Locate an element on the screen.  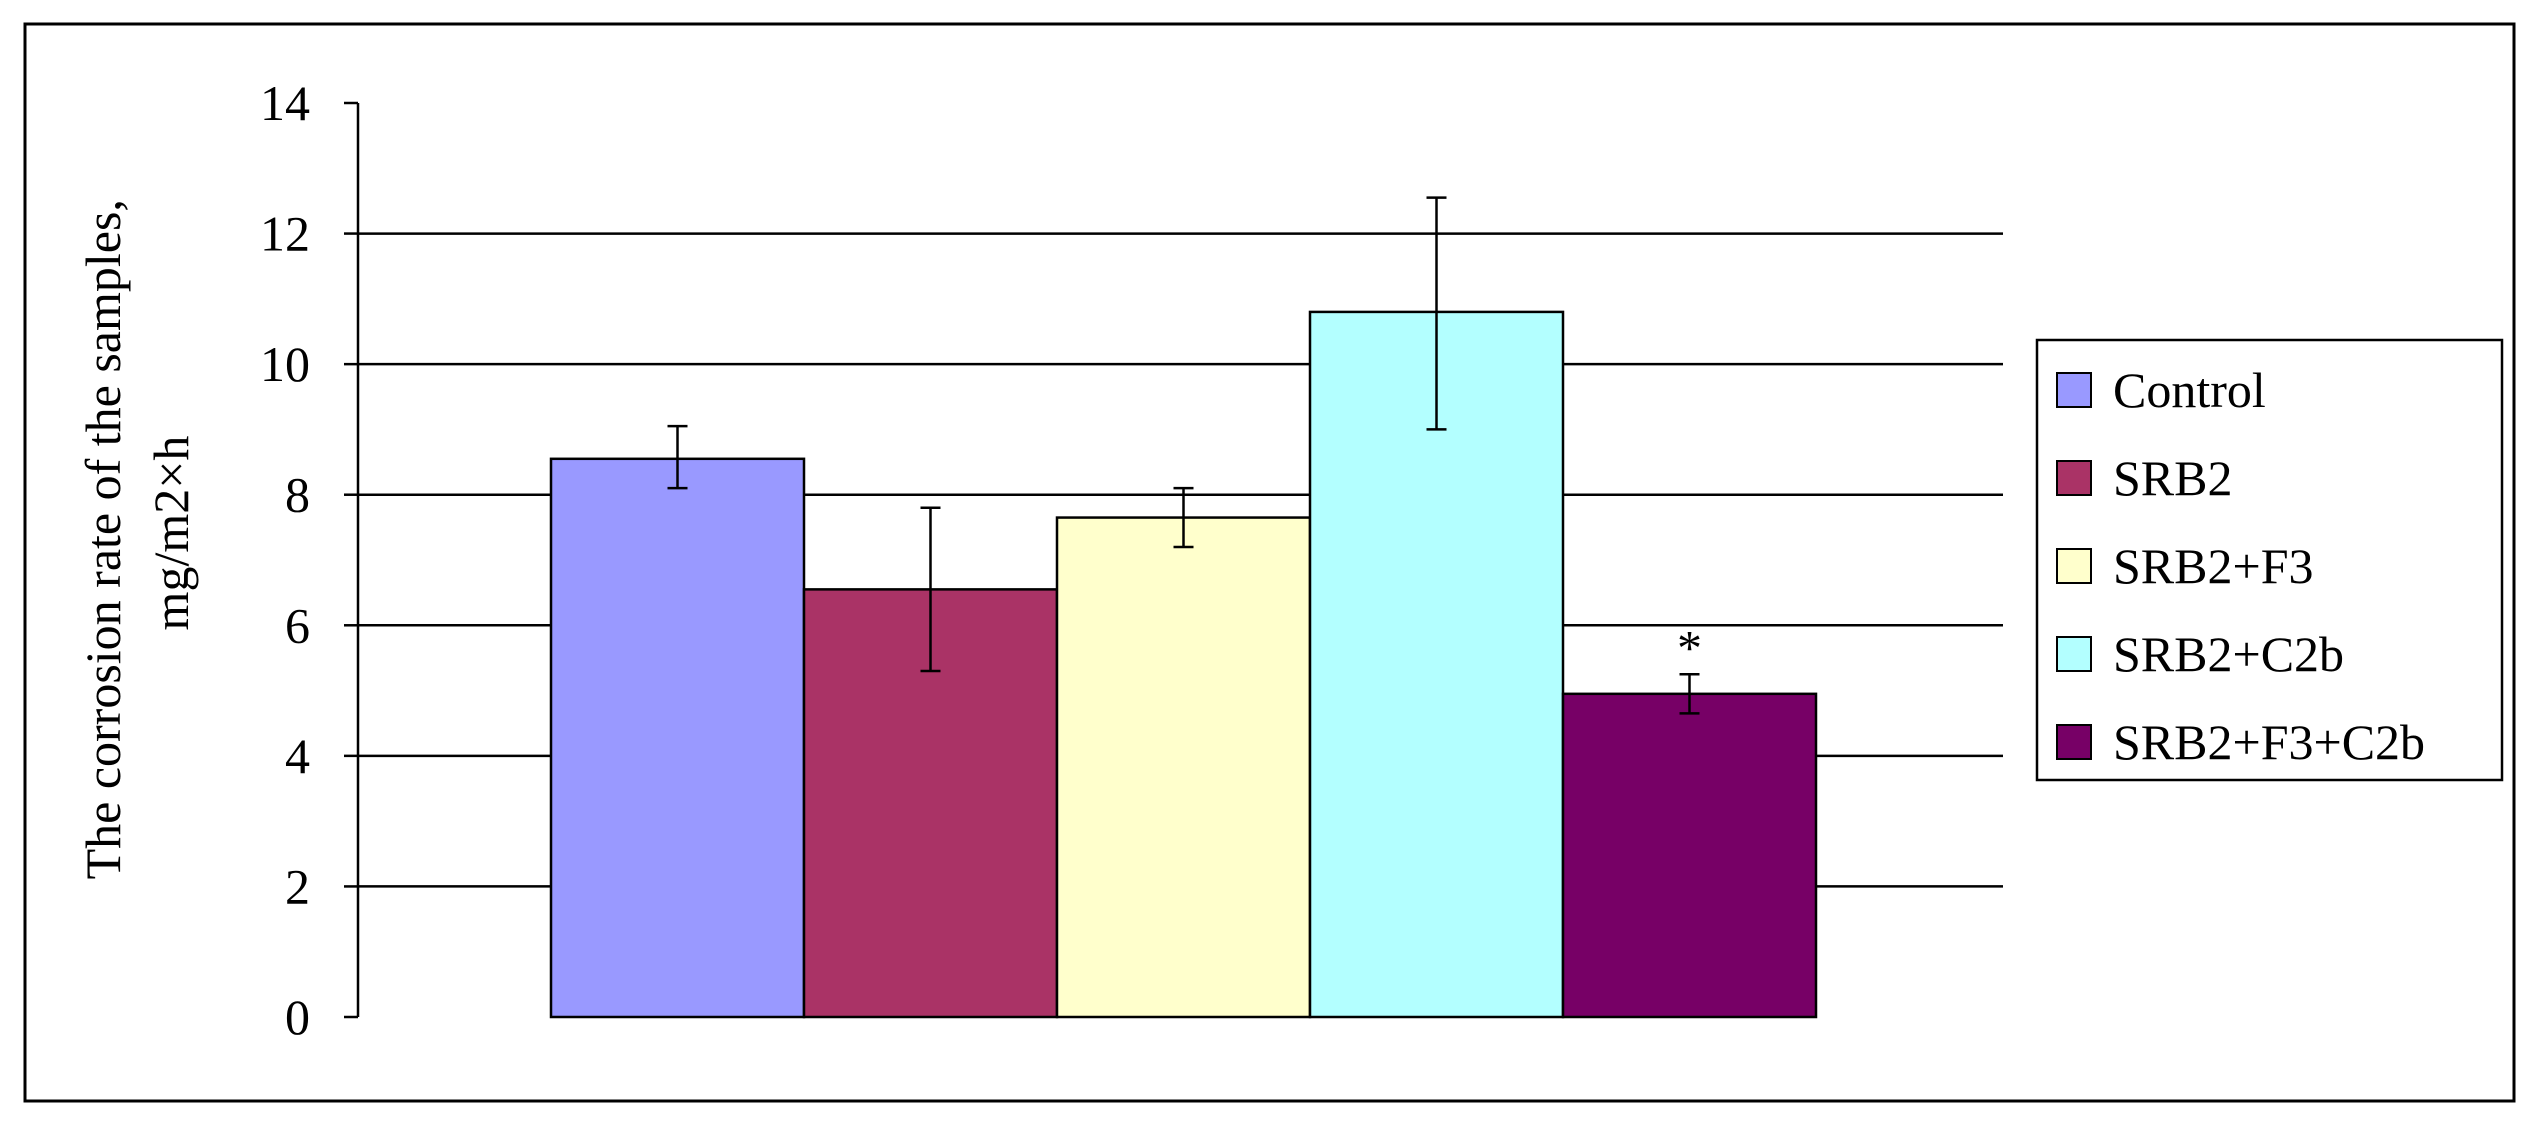
legend-label: SRB2+F3 is located at coordinates (2213, 566).